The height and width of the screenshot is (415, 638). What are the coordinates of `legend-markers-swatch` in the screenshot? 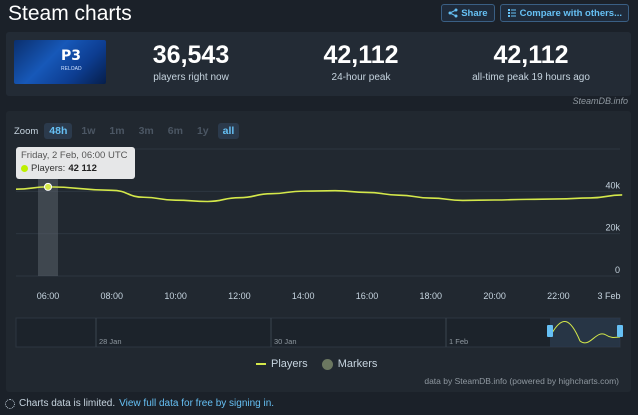 It's located at (327, 364).